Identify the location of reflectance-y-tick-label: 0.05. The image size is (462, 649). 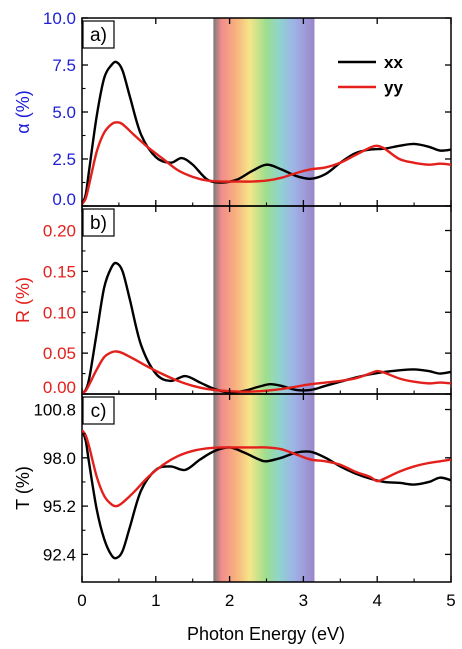
(59, 353).